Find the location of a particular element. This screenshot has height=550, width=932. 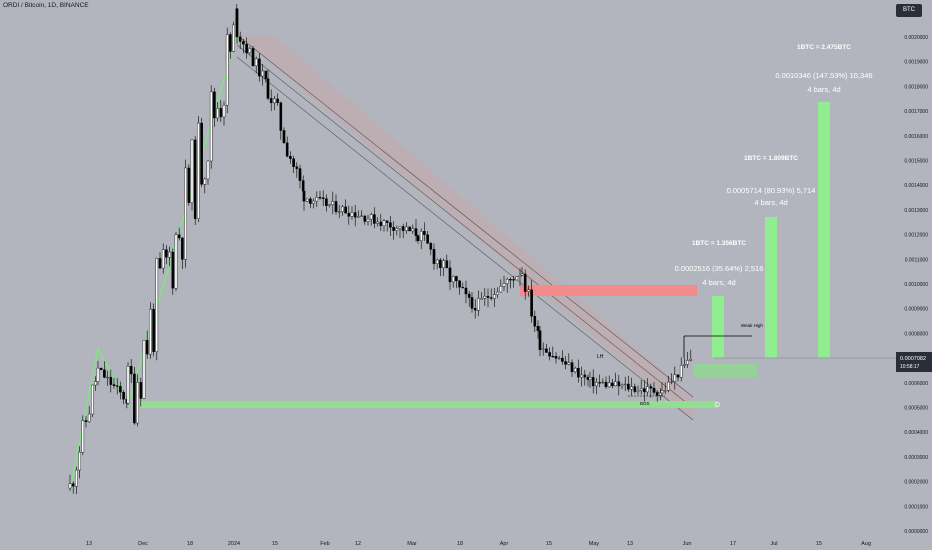

lh-label: LH is located at coordinates (600, 357).